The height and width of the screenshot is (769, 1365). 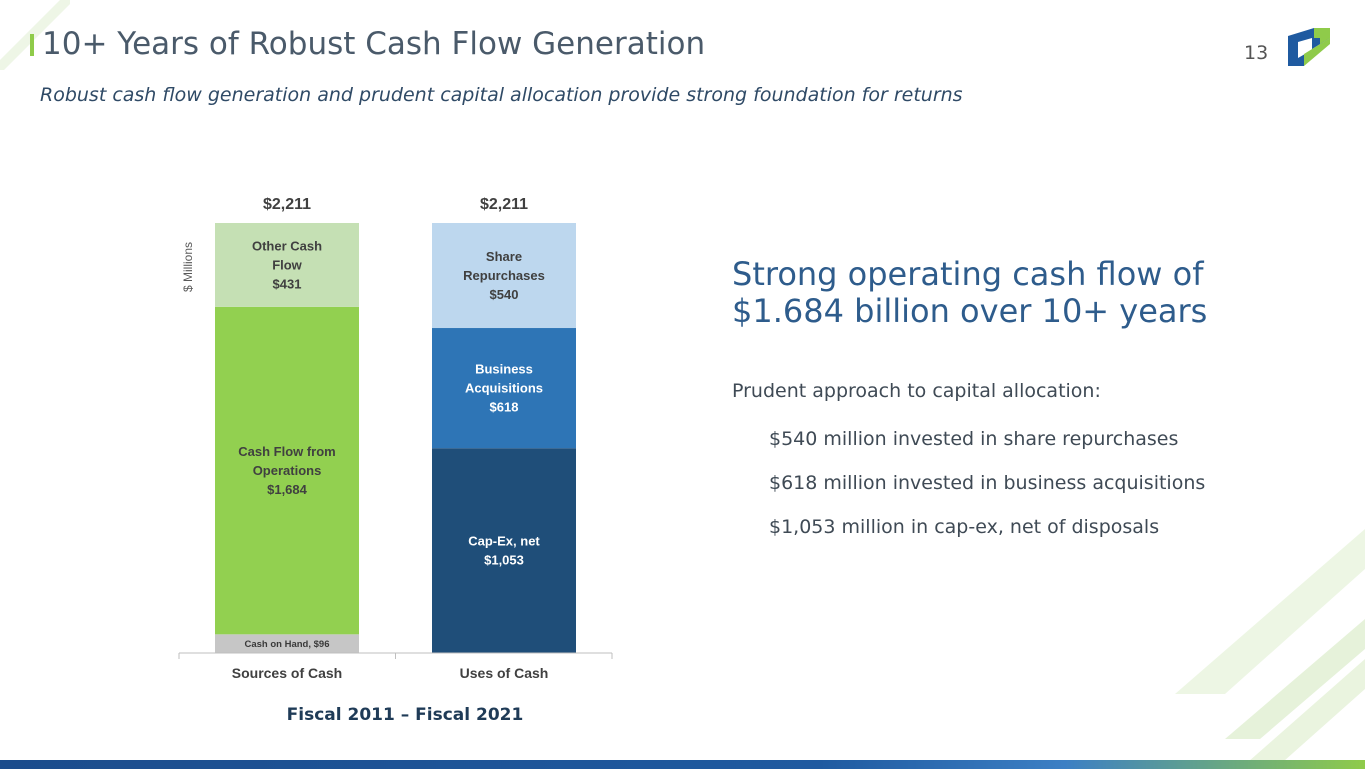 What do you see at coordinates (287, 451) in the screenshot?
I see `data-label: Cash Flow from` at bounding box center [287, 451].